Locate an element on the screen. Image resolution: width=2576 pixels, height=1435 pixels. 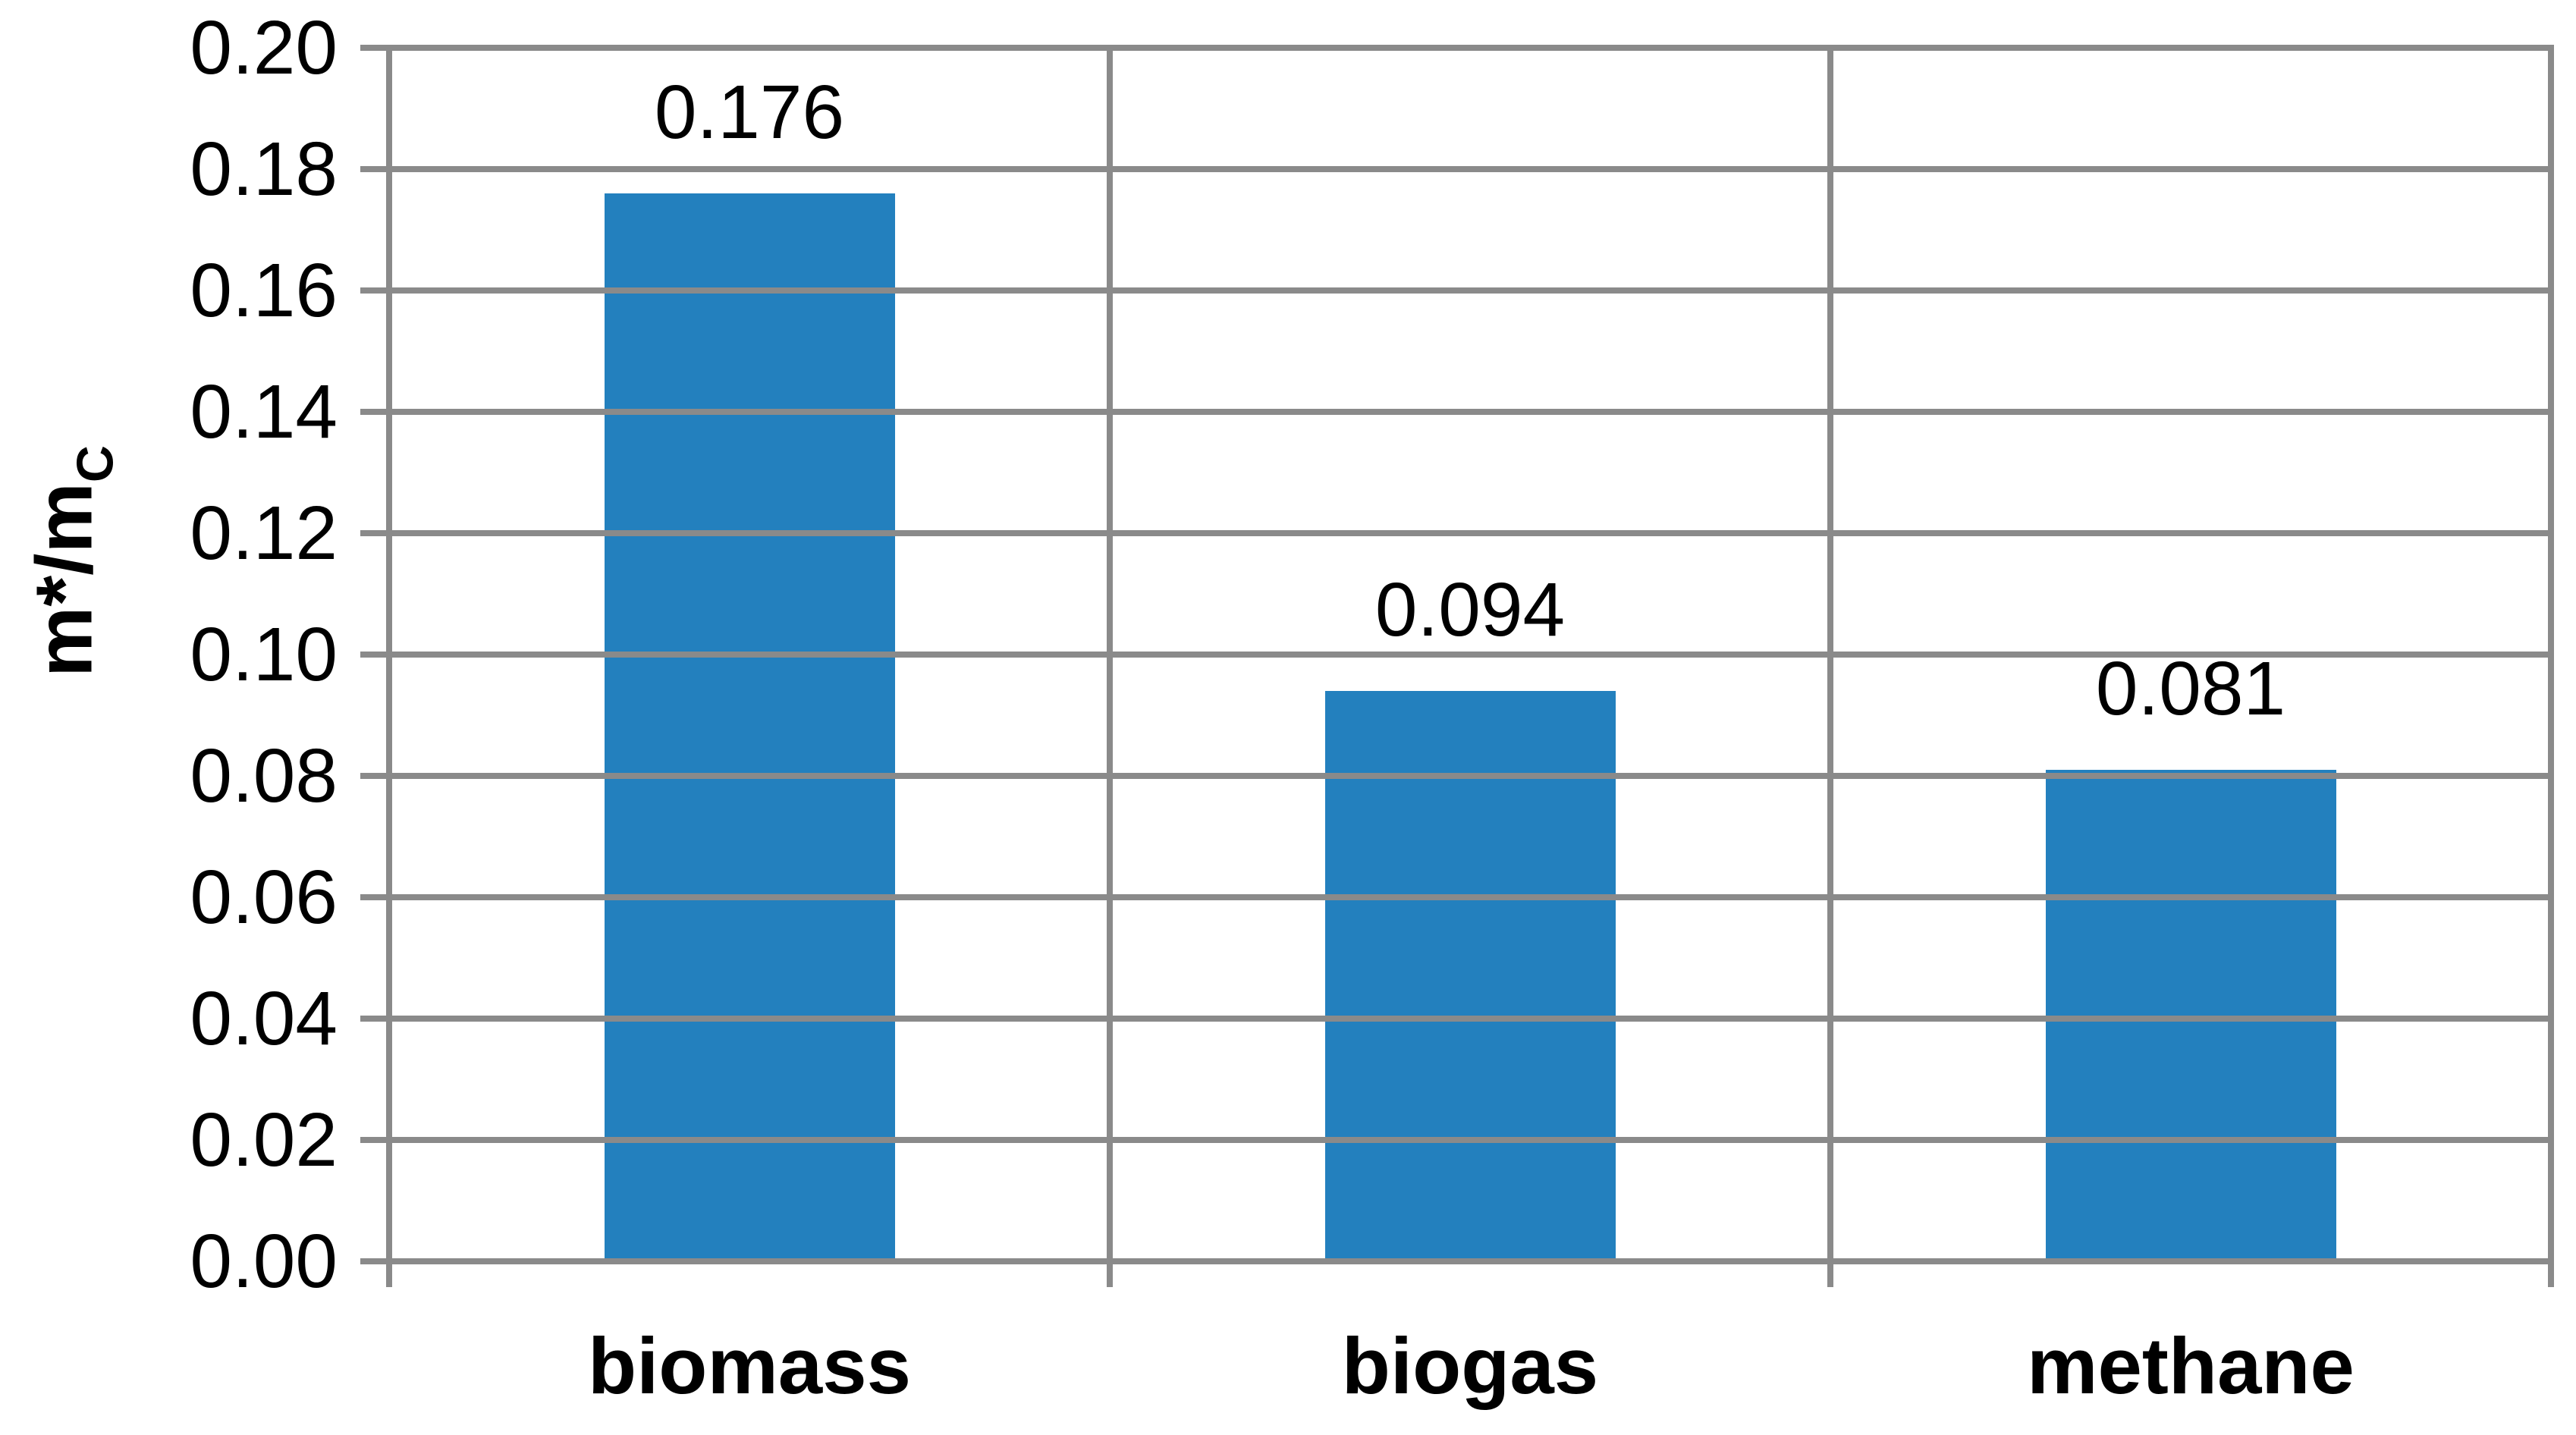
y-tick-label: 0.18 is located at coordinates (264, 169).